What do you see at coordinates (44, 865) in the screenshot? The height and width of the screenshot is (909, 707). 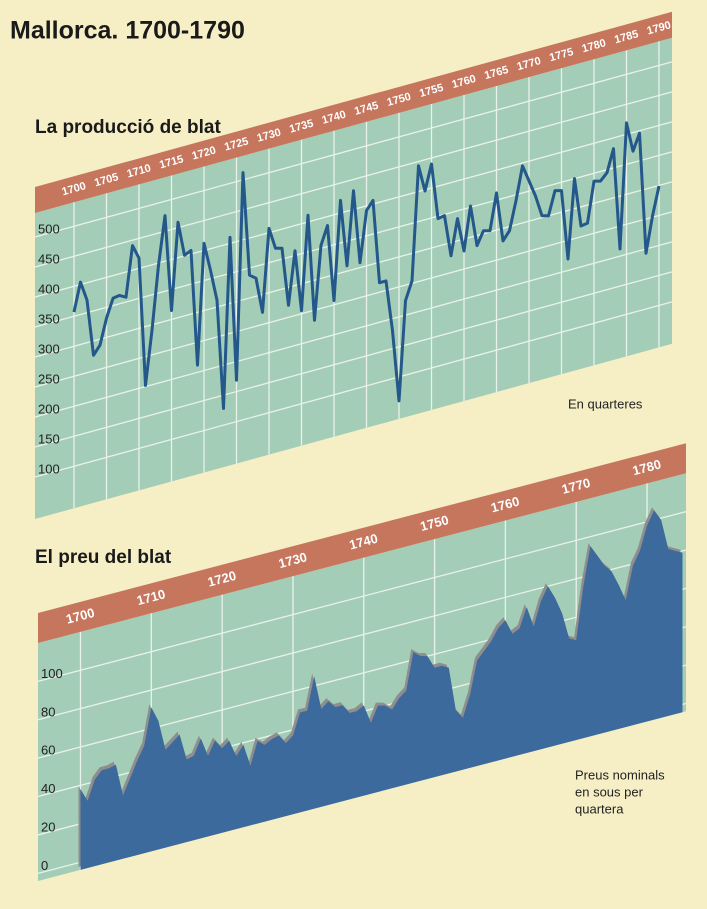 I see `y-tick-label: 0` at bounding box center [44, 865].